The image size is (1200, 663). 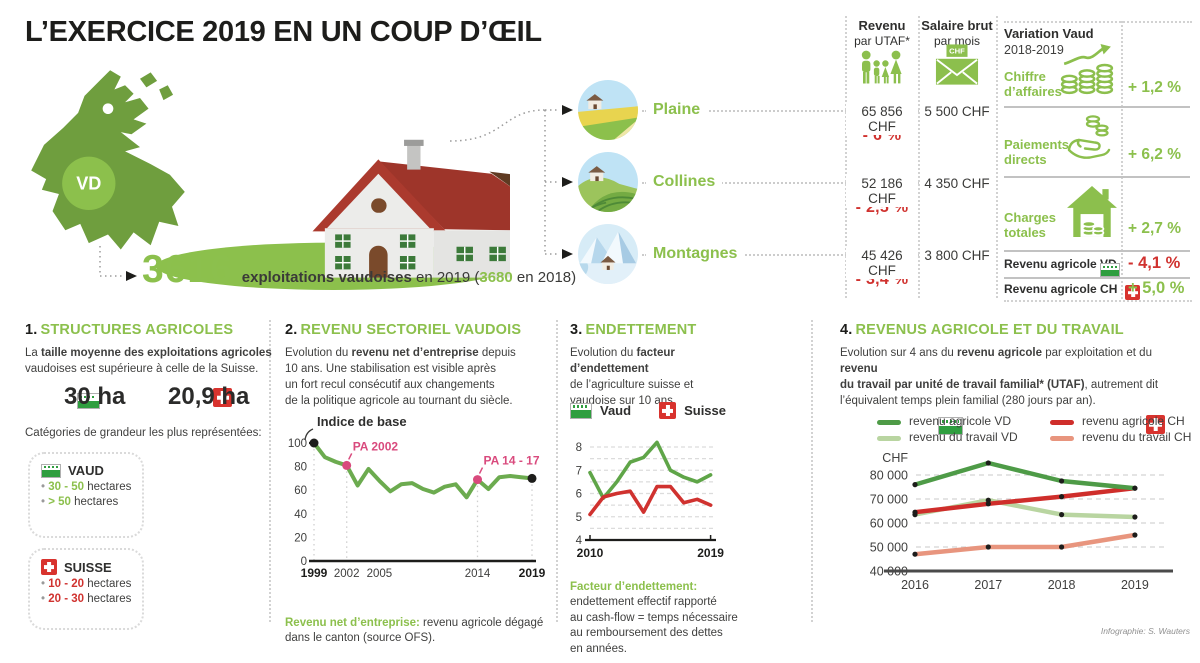 I want to click on column-header-revenu: Revenu par UTAF*, so click(x=882, y=33).